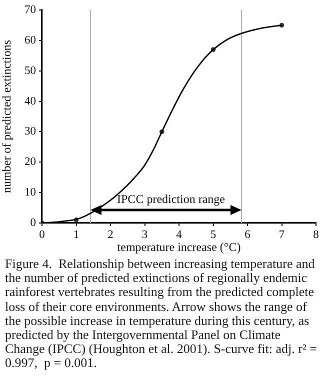 This screenshot has width=323, height=383. What do you see at coordinates (30, 132) in the screenshot?
I see `y-tick-label: 30` at bounding box center [30, 132].